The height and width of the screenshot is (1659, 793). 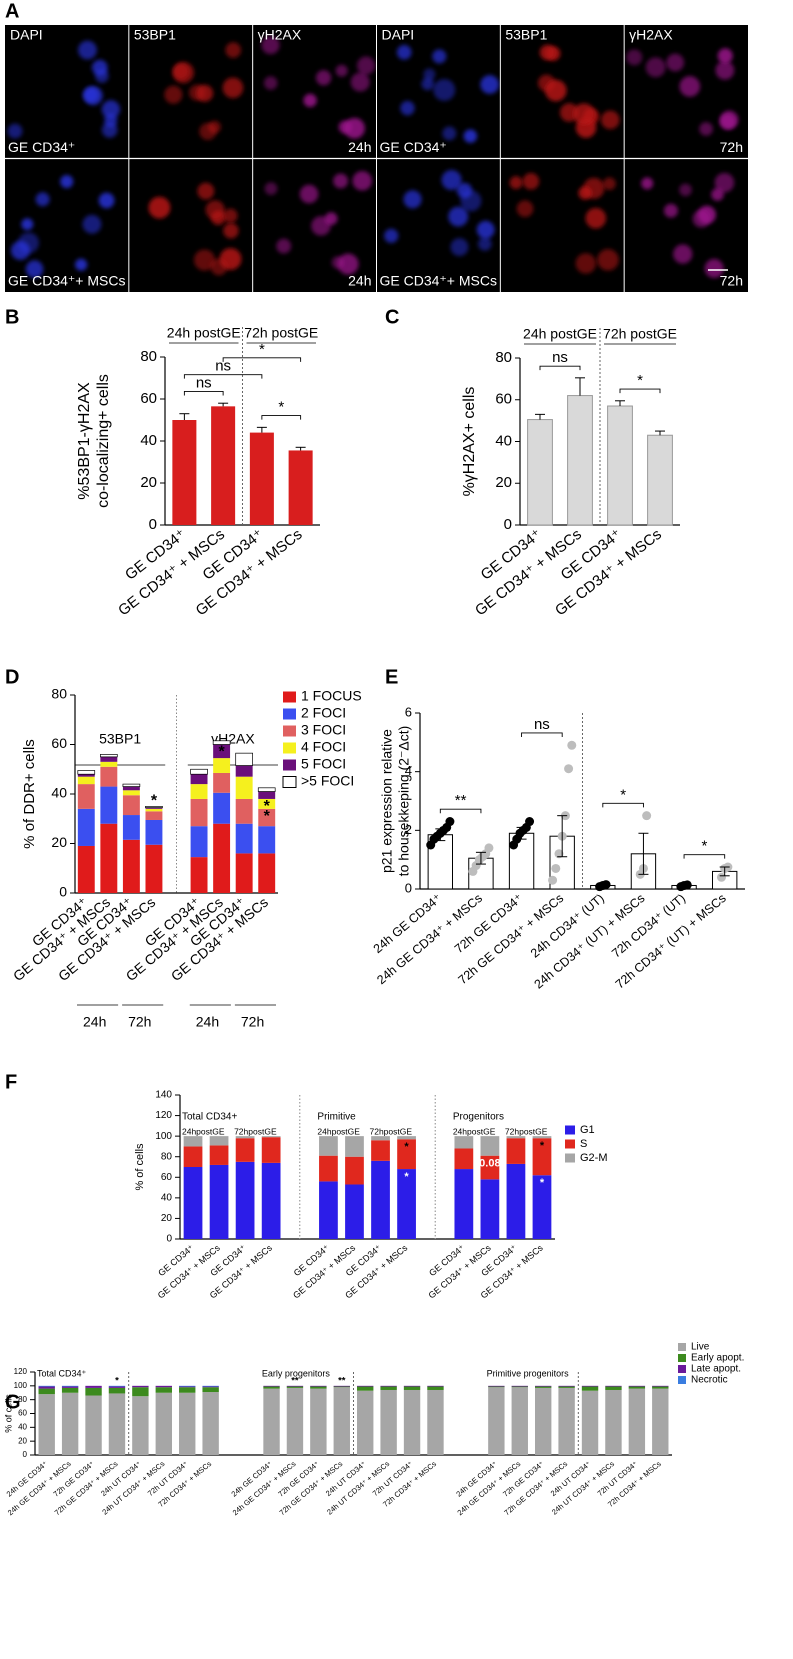 I want to click on y-tick-label: 80, so click(x=503, y=357).